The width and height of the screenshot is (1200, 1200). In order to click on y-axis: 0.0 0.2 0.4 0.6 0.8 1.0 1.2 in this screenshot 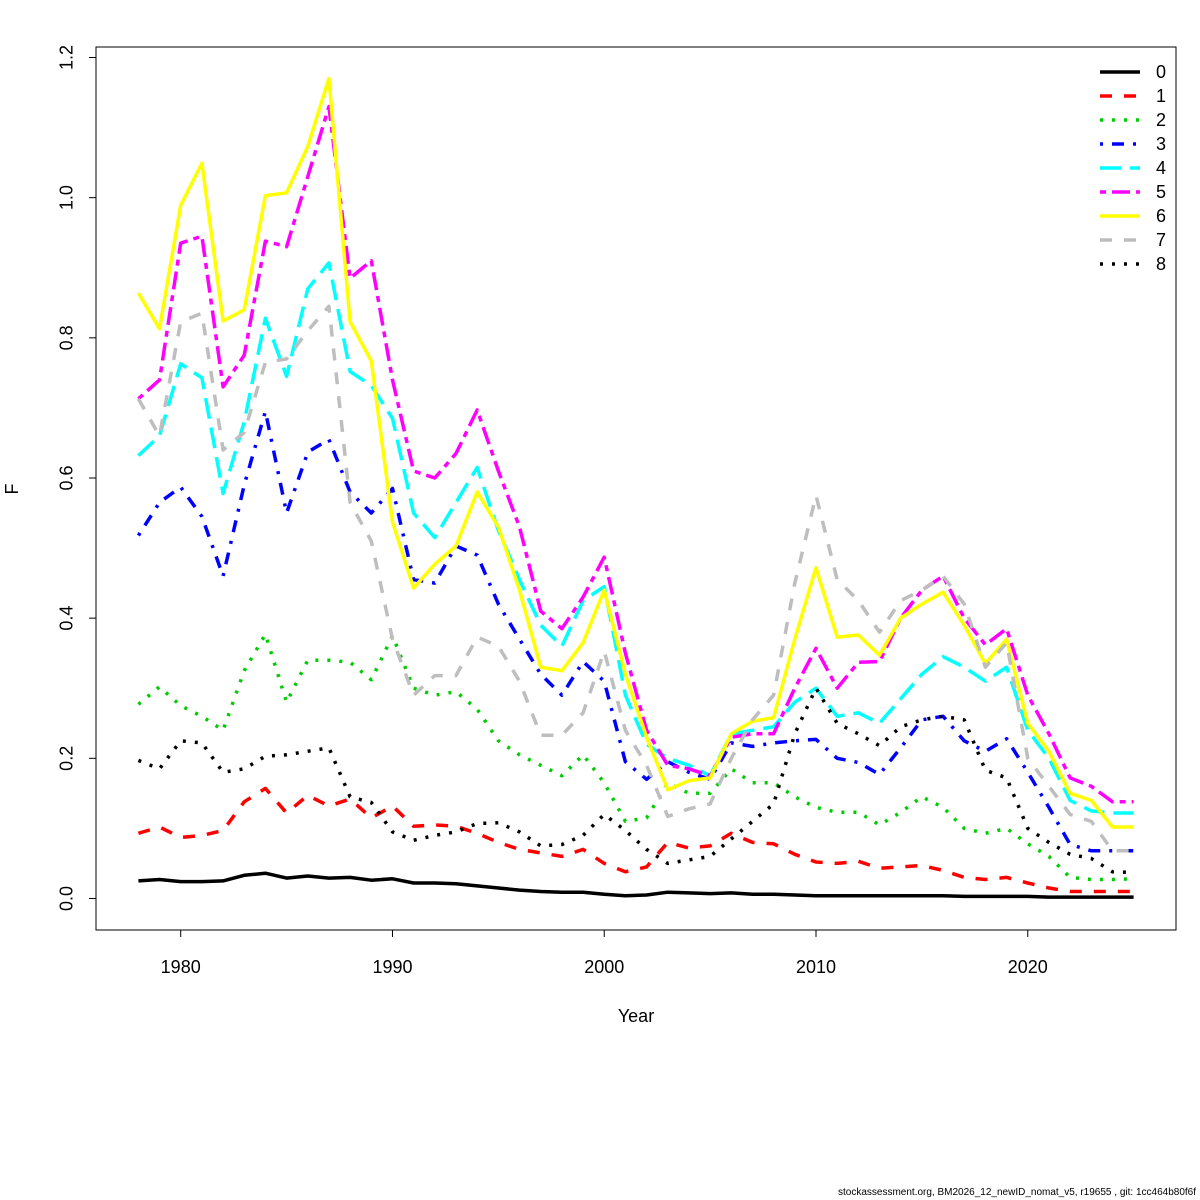, I will do `click(77, 478)`.